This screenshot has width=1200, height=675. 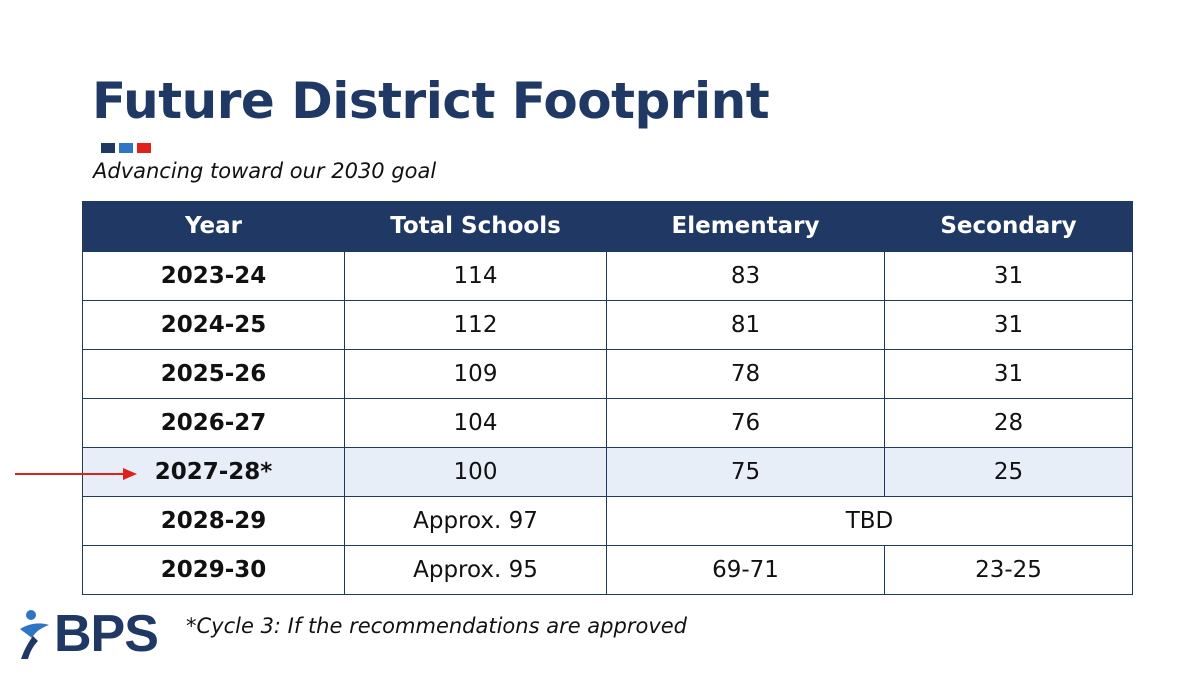 What do you see at coordinates (265, 171) in the screenshot?
I see `page-subtitle: Advancing toward our 2030 goal` at bounding box center [265, 171].